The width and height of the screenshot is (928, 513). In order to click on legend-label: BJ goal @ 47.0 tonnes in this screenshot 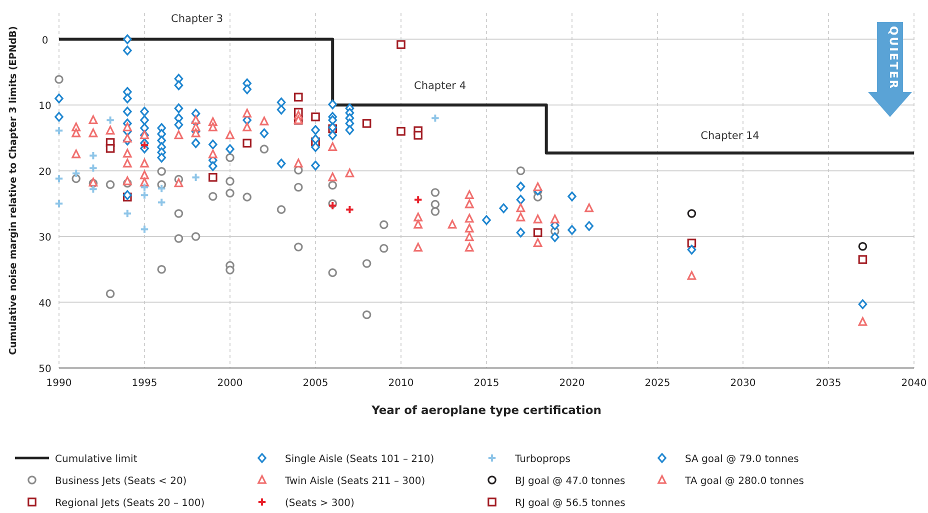, I will do `click(570, 481)`.